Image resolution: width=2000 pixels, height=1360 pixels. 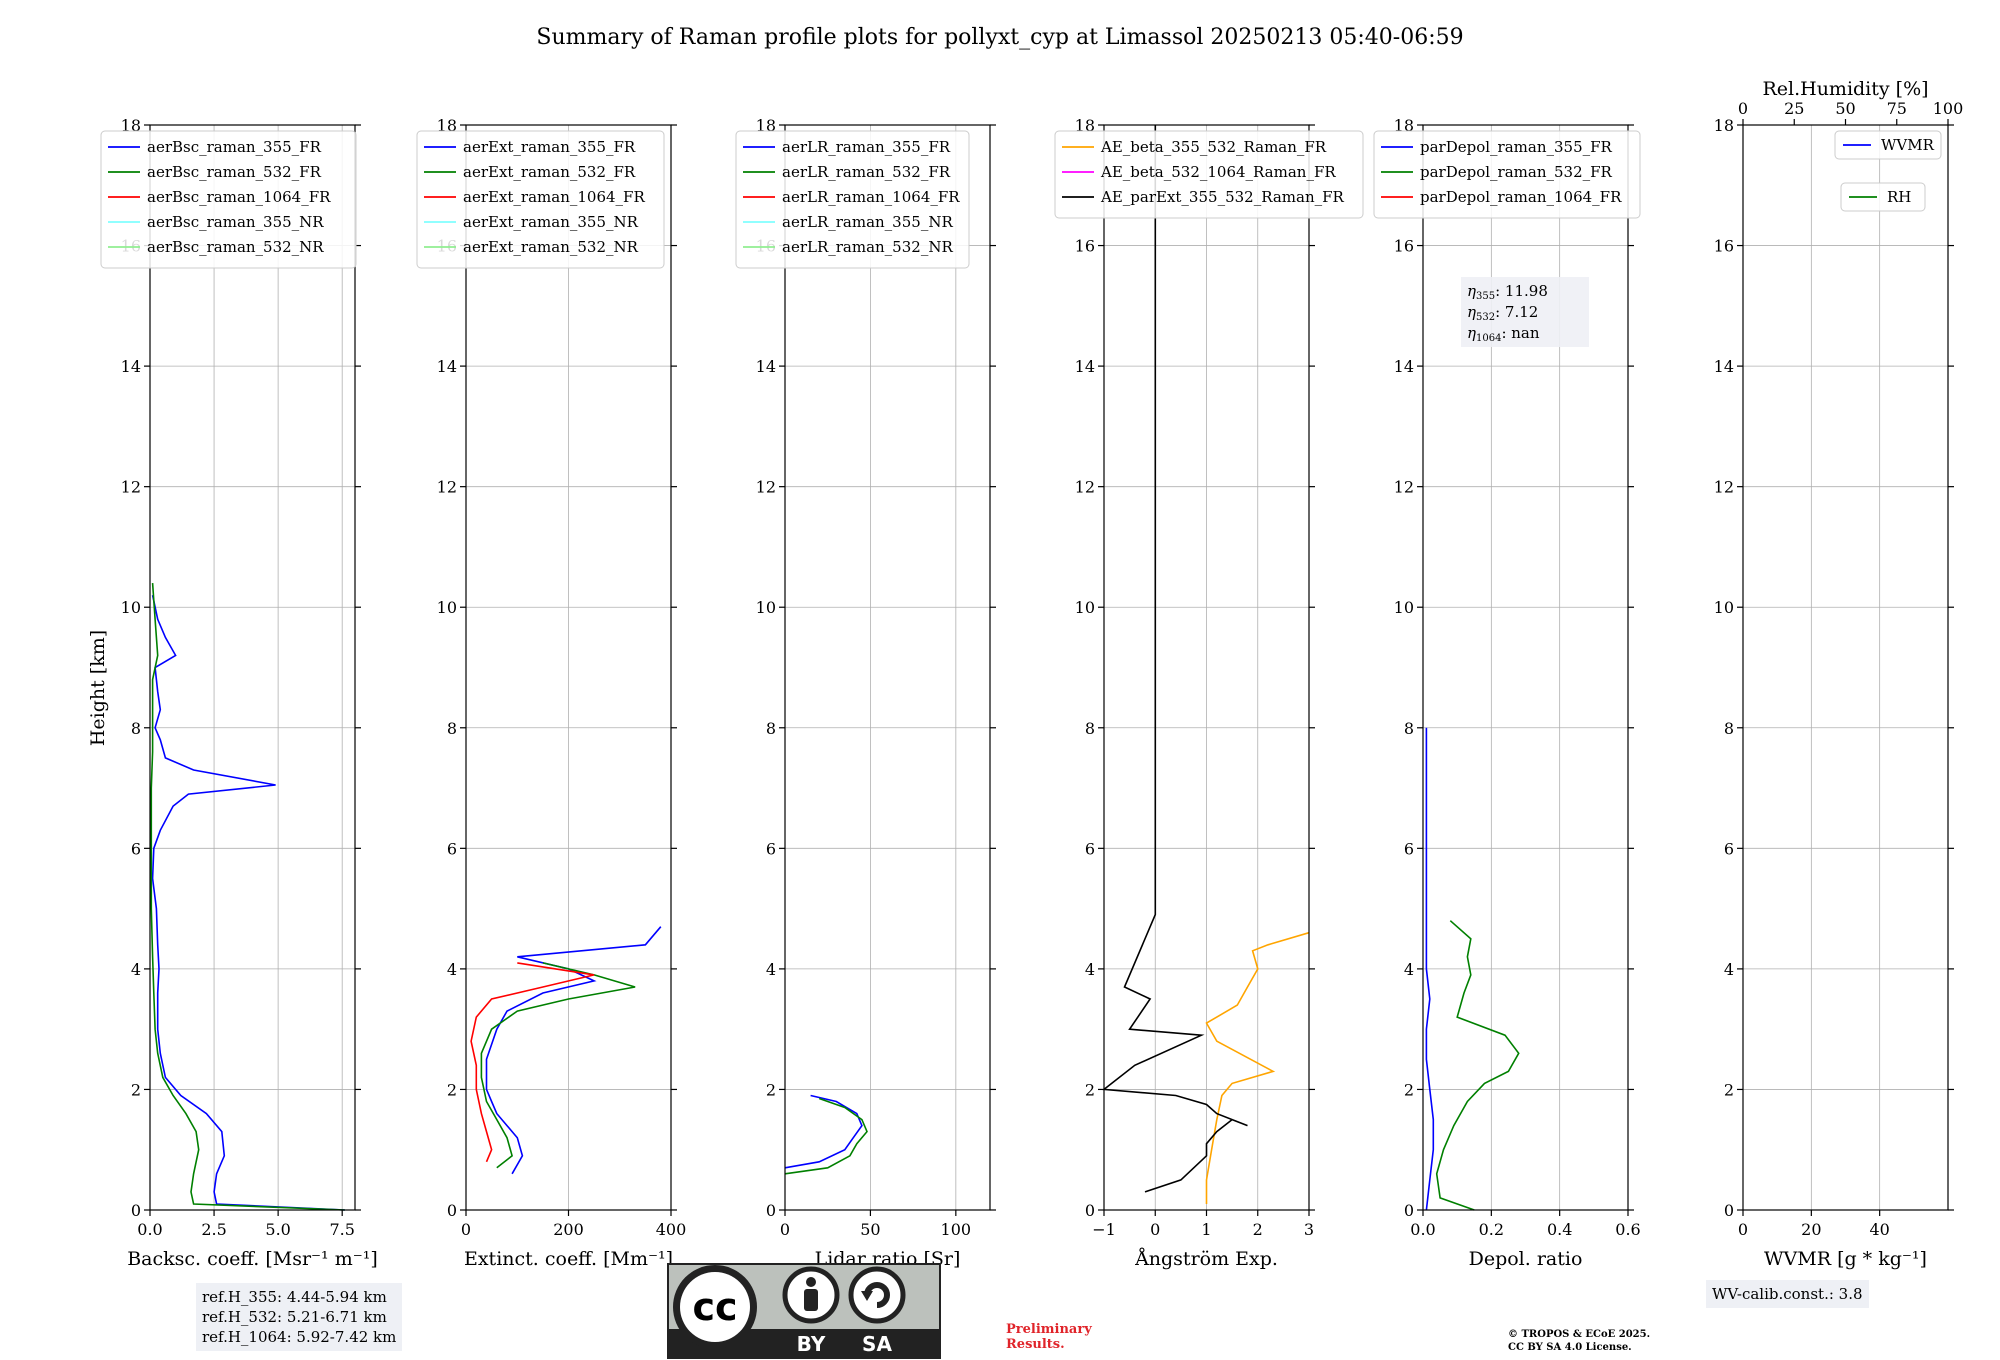 What do you see at coordinates (956, 1229) in the screenshot?
I see `x-tick-label: 100` at bounding box center [956, 1229].